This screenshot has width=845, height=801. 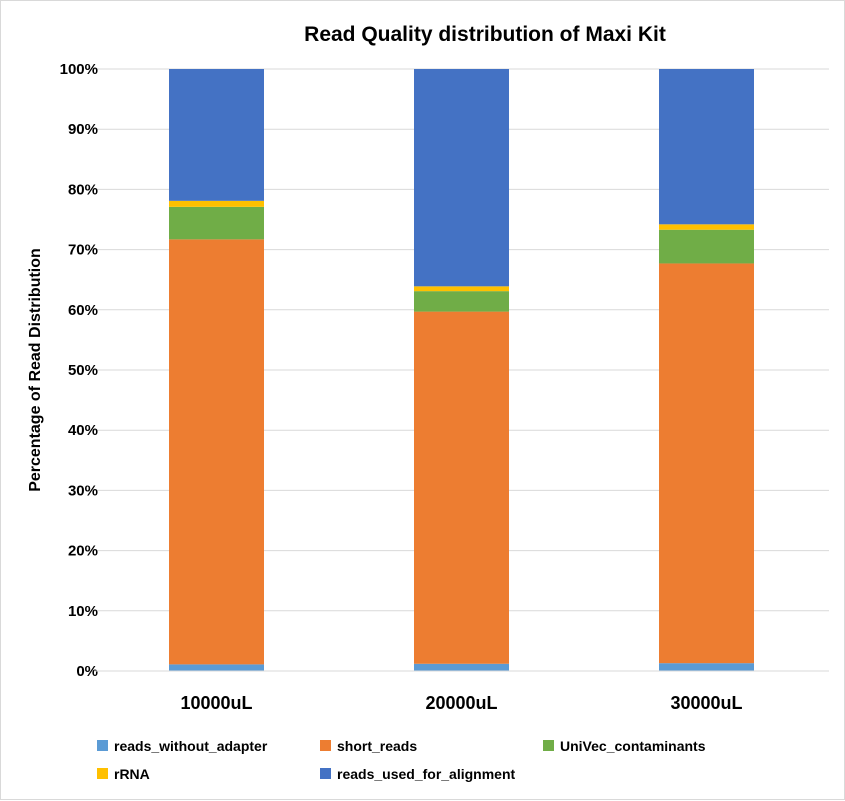 What do you see at coordinates (83, 310) in the screenshot?
I see `y-tick-label: 60%` at bounding box center [83, 310].